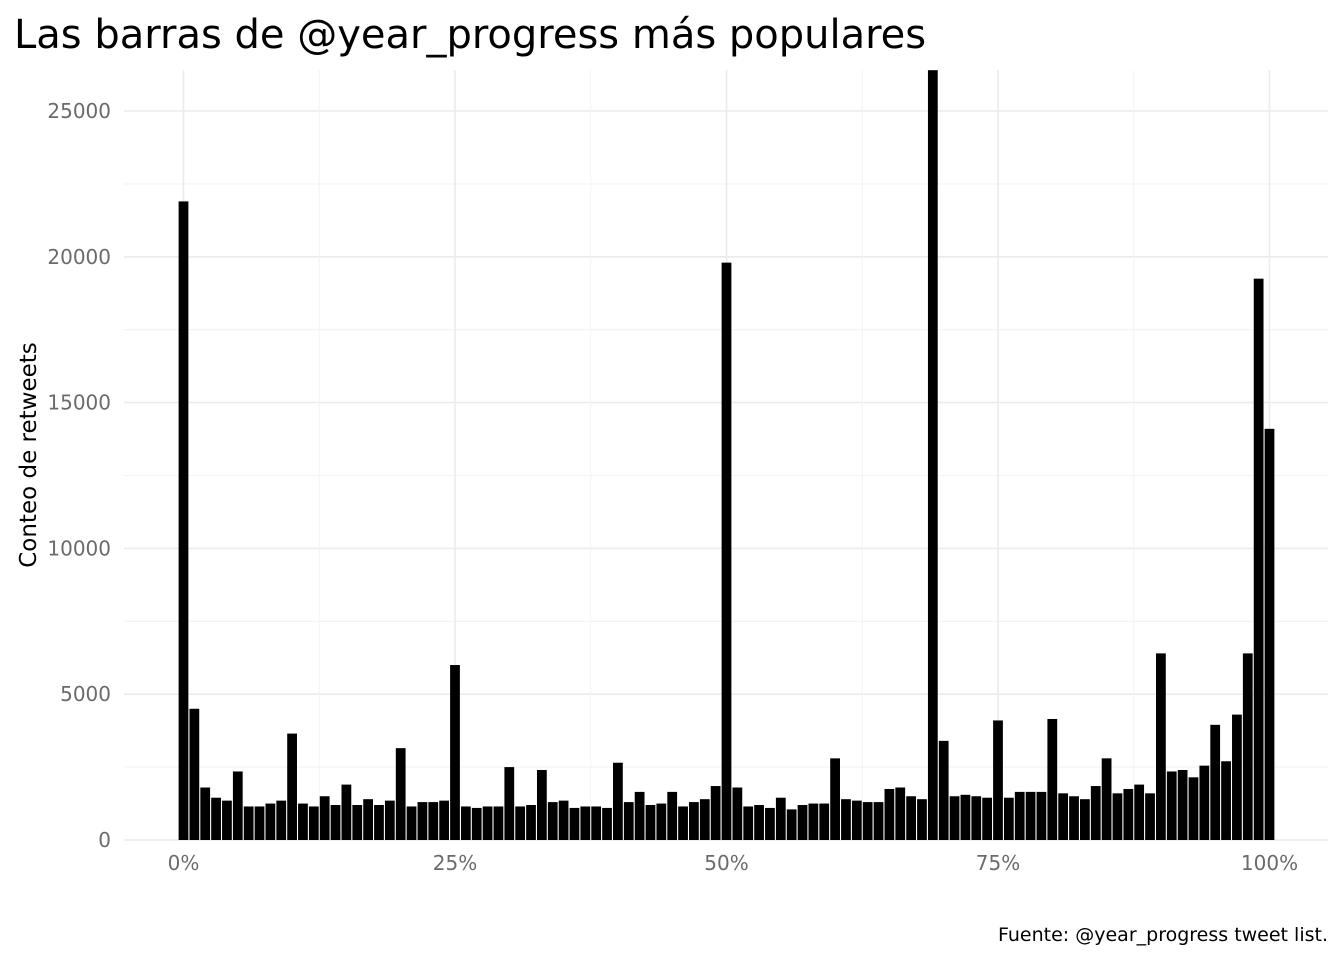  I want to click on y-tick-label: 20000, so click(79, 257).